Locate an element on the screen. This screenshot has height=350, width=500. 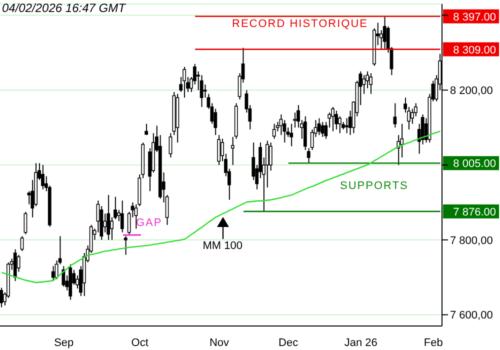
x-tick-label: Dec is located at coordinates (288, 343).